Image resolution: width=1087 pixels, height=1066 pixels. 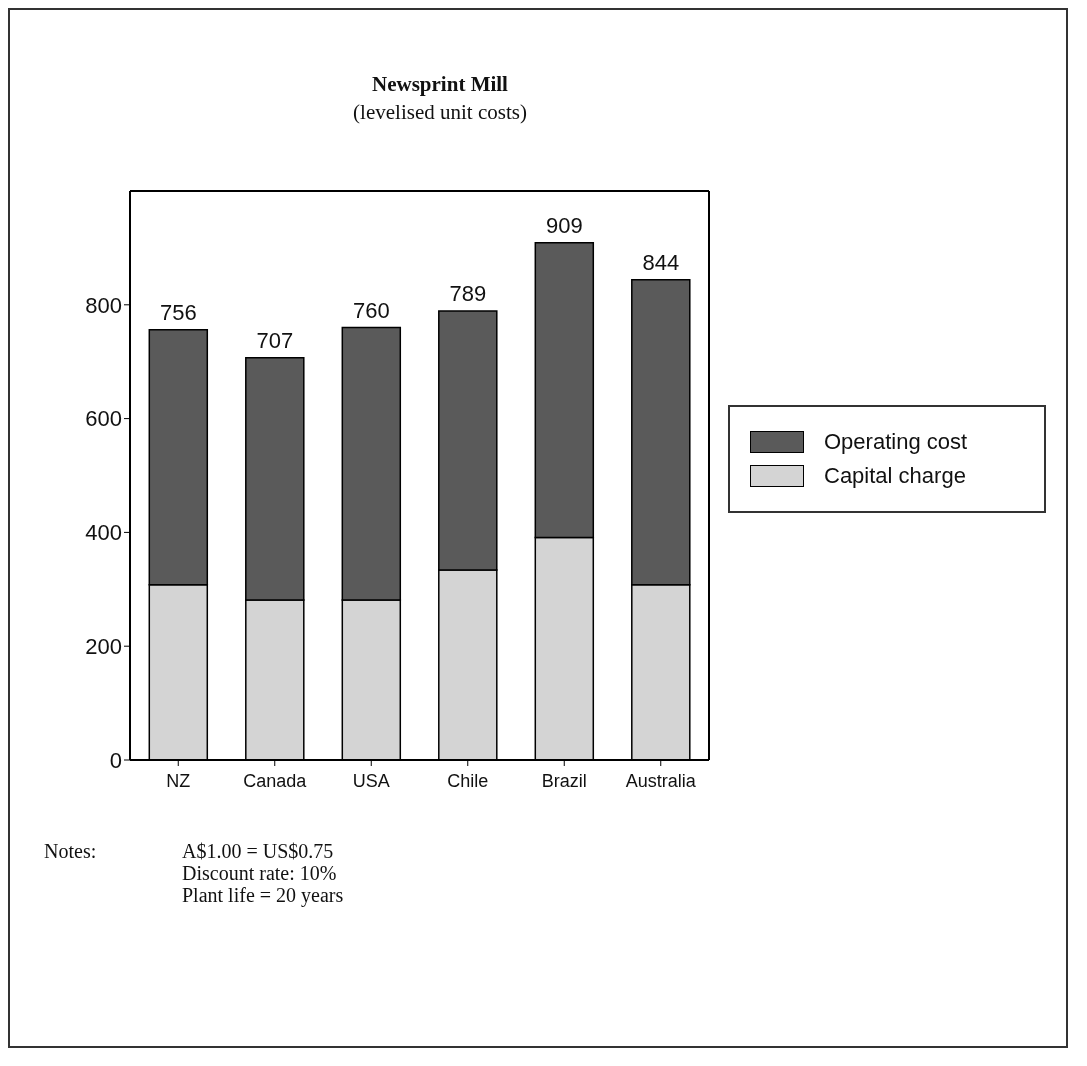 What do you see at coordinates (468, 294) in the screenshot?
I see `total-label: 789` at bounding box center [468, 294].